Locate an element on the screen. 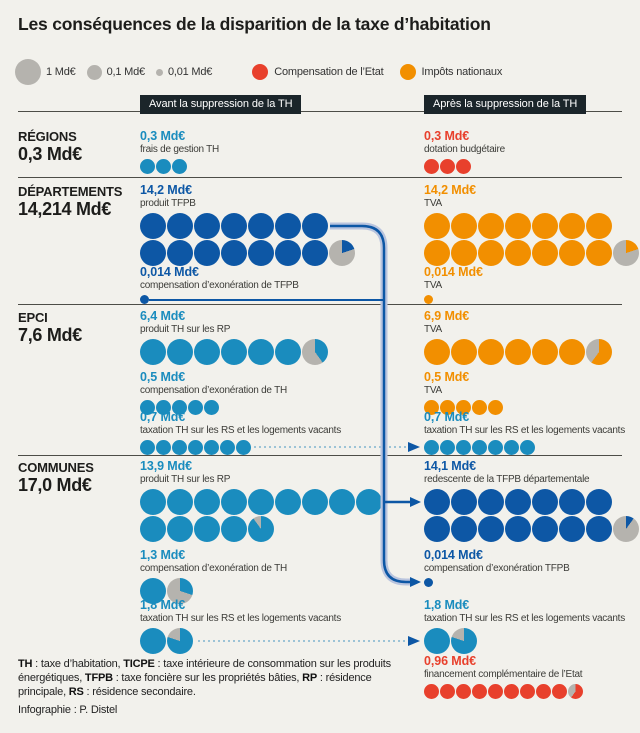 The width and height of the screenshot is (640, 733). group-epci-avant-compensation: 0,5 Md€ compensation d’exonération de TH is located at coordinates (213, 393).